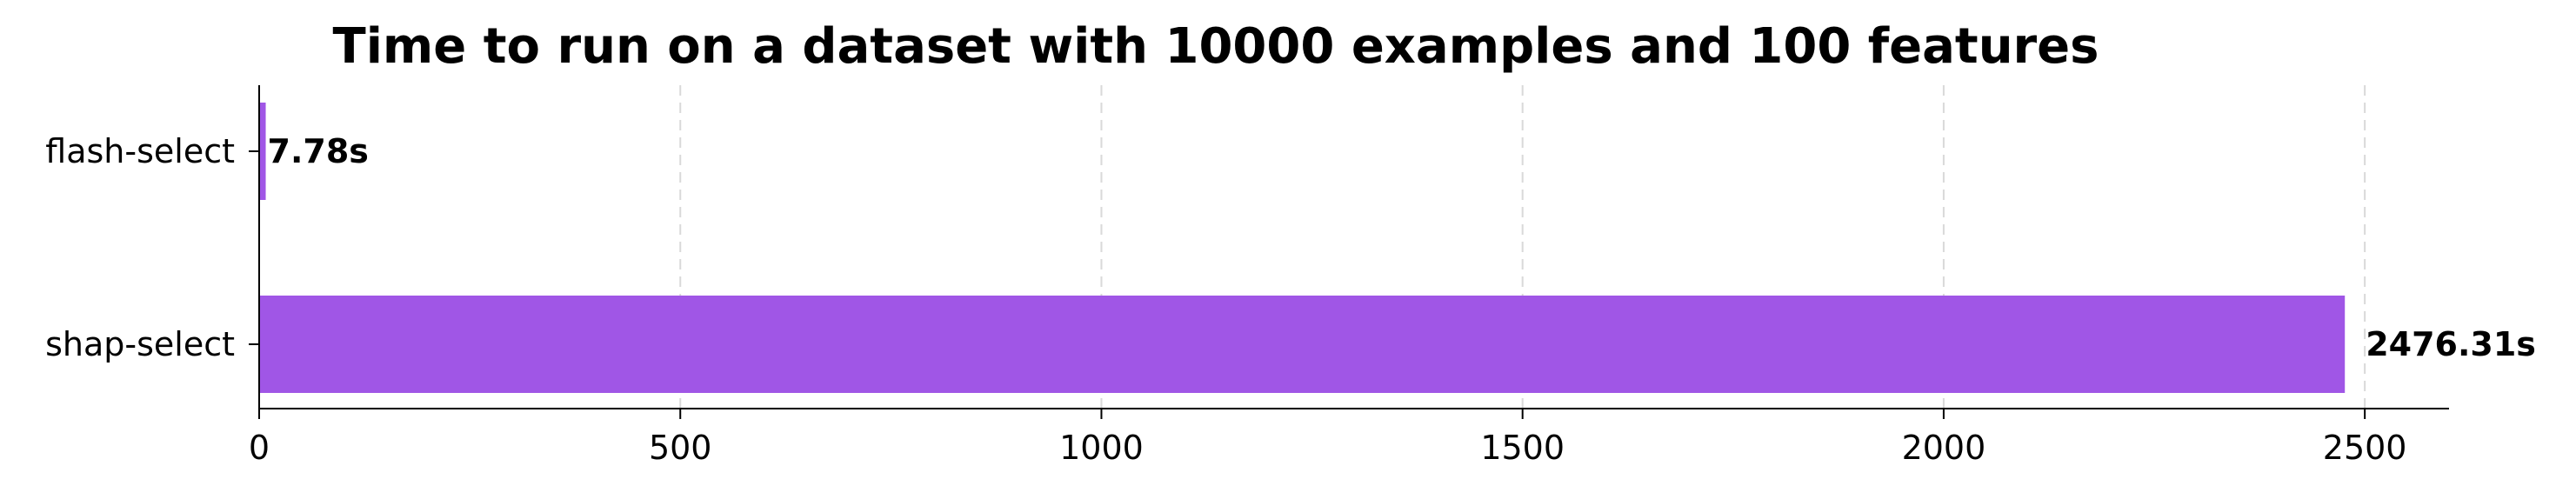  I want to click on value-label-flash-select: 7.78s, so click(318, 151).